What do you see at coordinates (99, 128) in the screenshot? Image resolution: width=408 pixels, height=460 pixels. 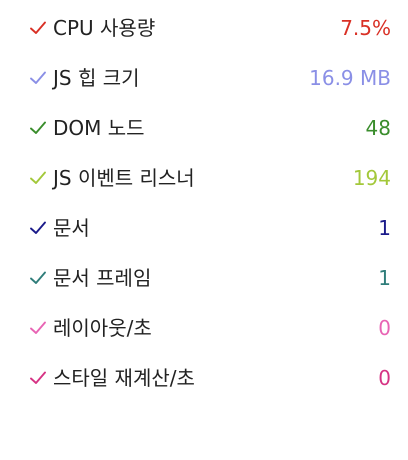 I see `metric-label: DOM 노드` at bounding box center [99, 128].